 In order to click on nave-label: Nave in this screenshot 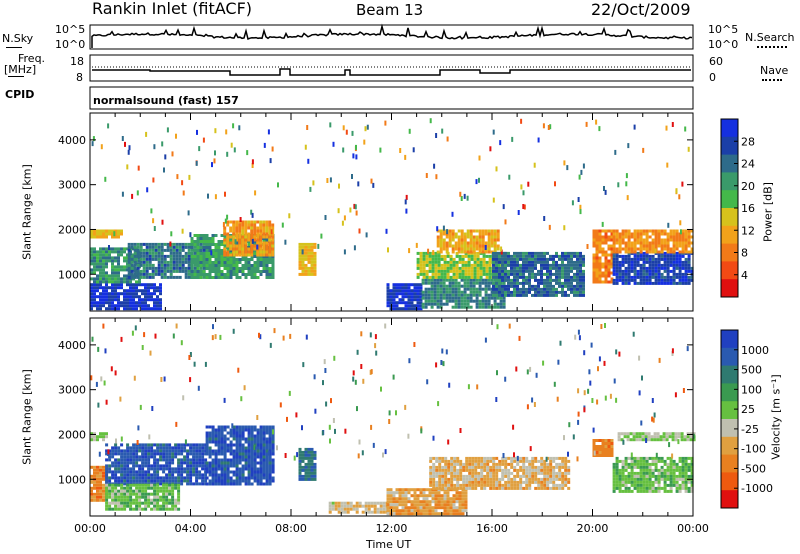, I will do `click(774, 70)`.